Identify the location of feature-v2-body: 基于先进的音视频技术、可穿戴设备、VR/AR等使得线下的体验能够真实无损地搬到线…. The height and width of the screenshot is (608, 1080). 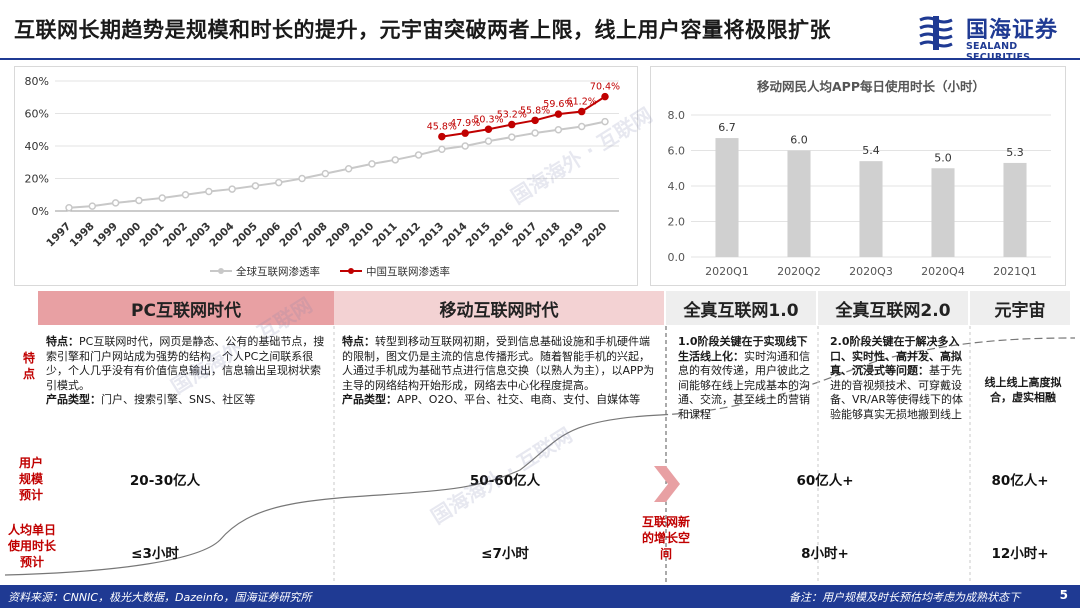
(897, 392).